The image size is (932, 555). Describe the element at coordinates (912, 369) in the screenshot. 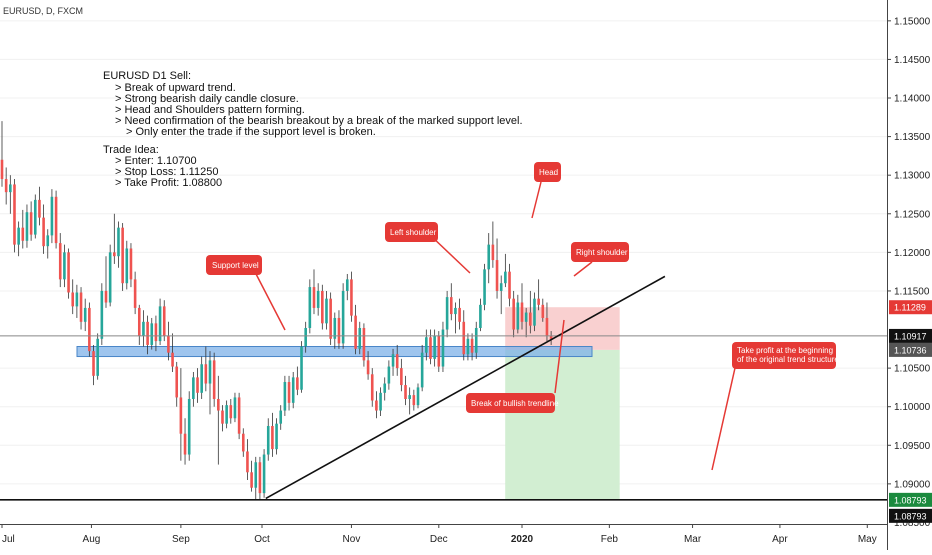

I see `y-tick-label: 1.10500` at that location.